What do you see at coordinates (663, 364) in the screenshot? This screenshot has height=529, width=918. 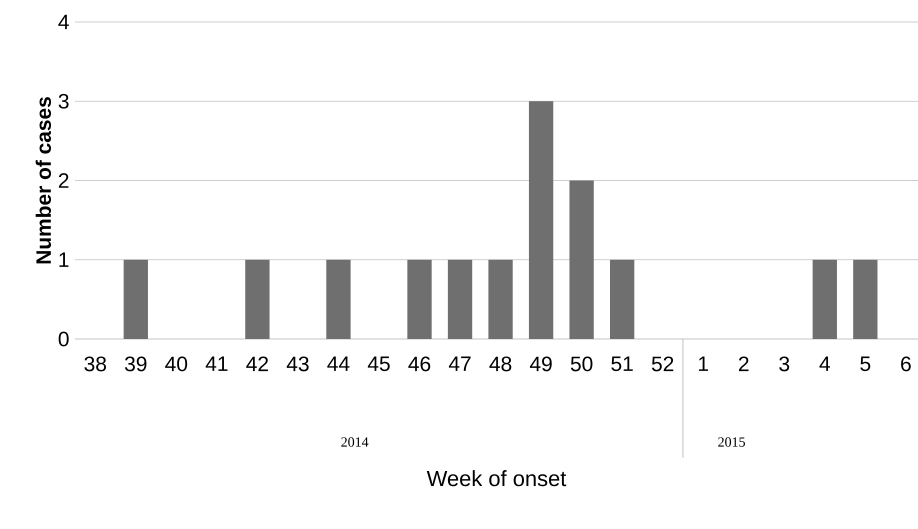 I see `x-tick-label: 52` at bounding box center [663, 364].